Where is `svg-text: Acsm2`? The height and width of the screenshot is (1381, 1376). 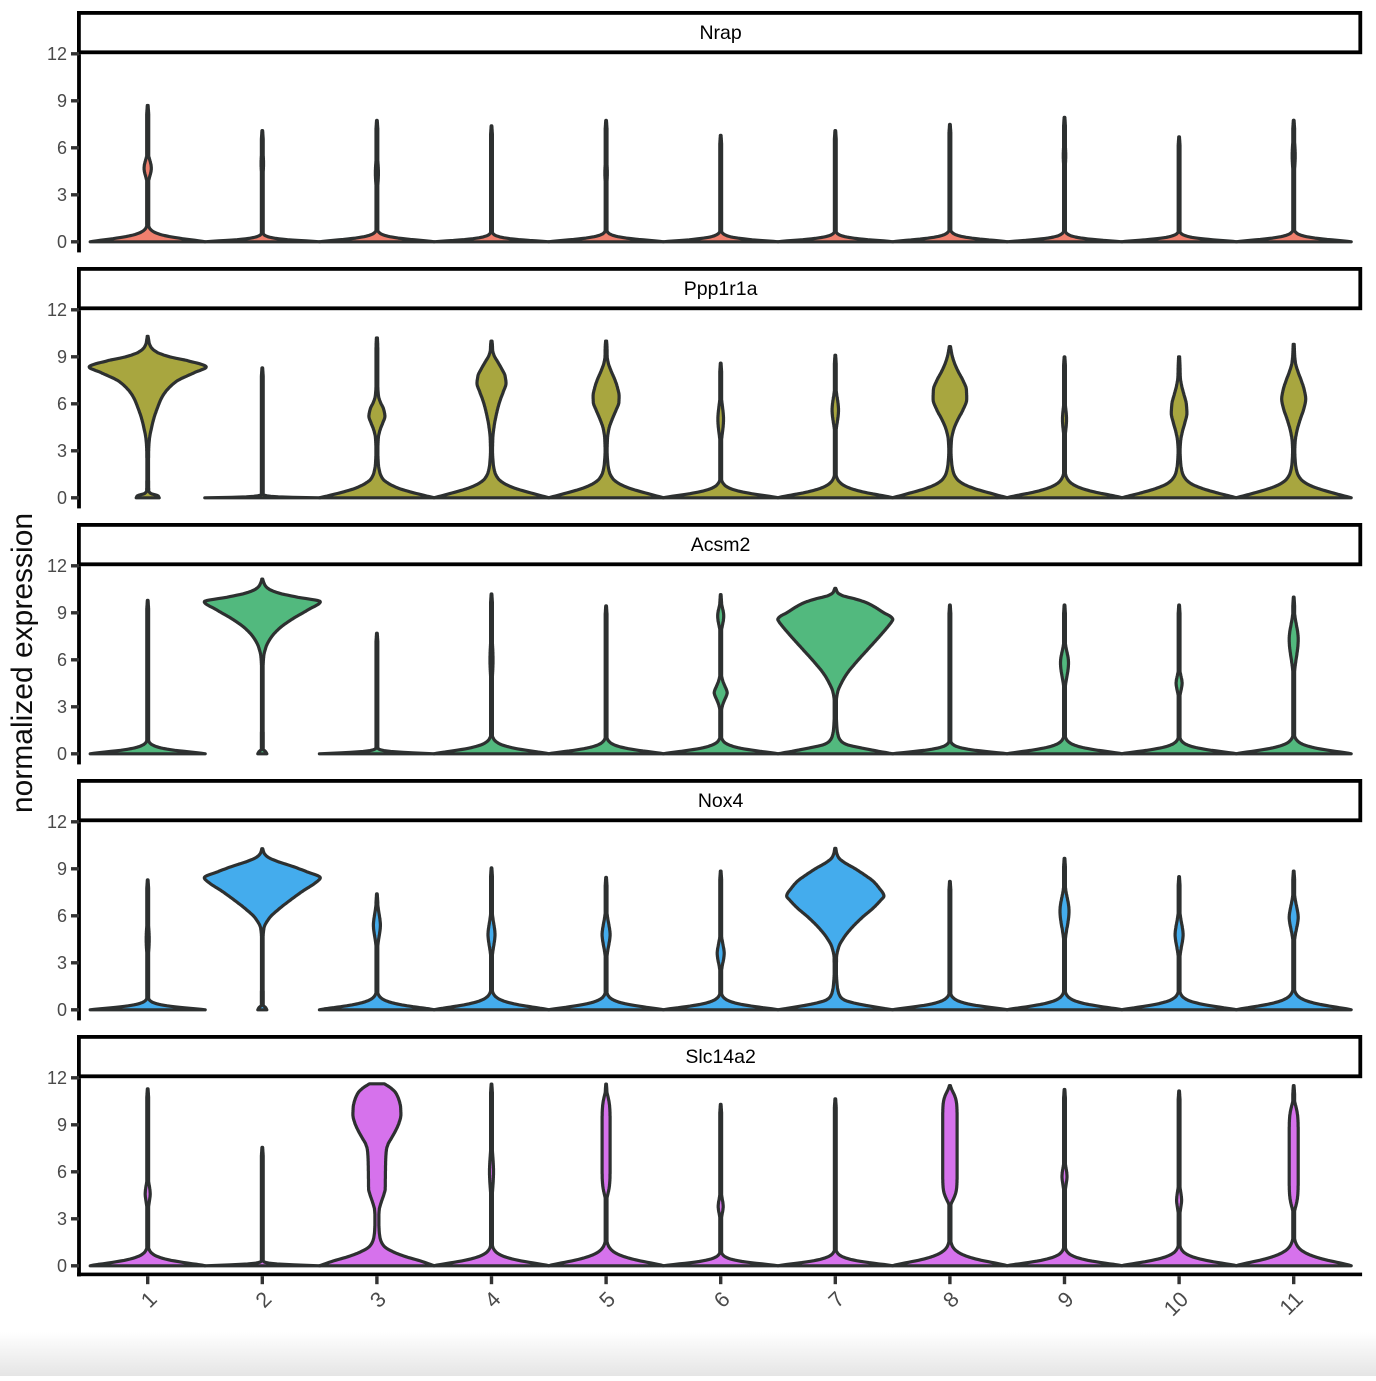 svg-text: Acsm2 is located at coordinates (721, 545).